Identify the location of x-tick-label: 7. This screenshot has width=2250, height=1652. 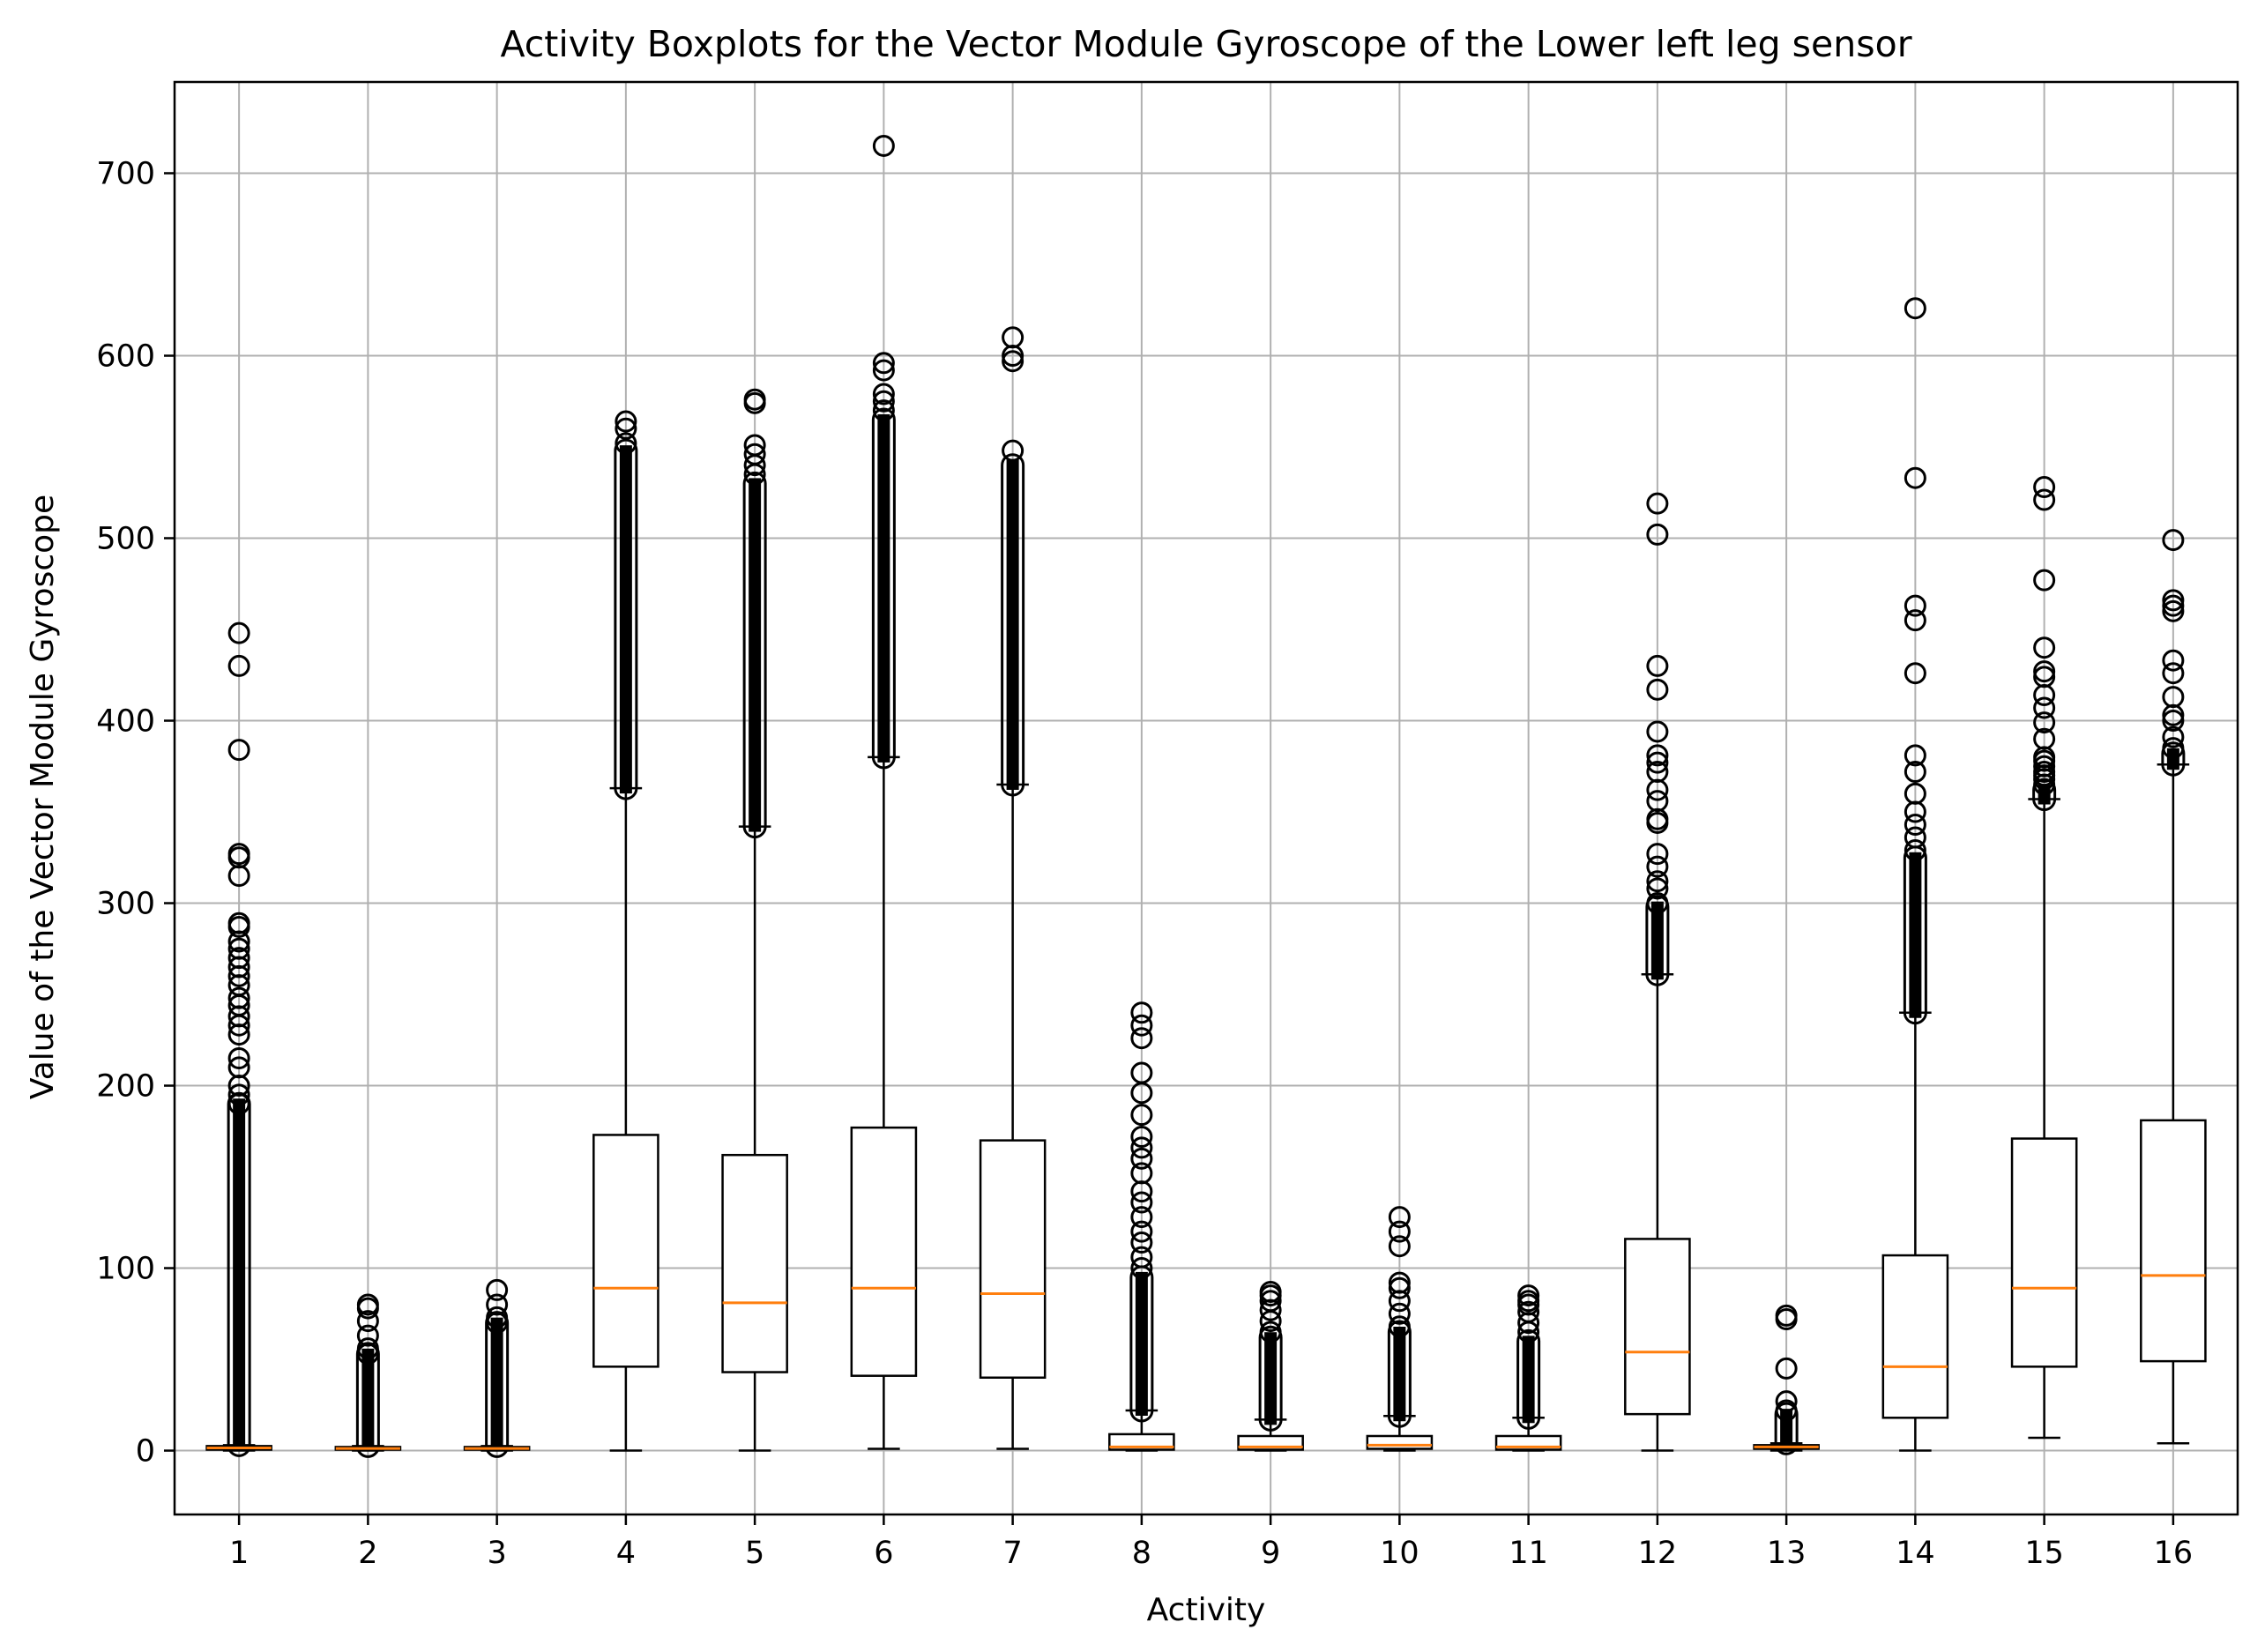
(1012, 1553).